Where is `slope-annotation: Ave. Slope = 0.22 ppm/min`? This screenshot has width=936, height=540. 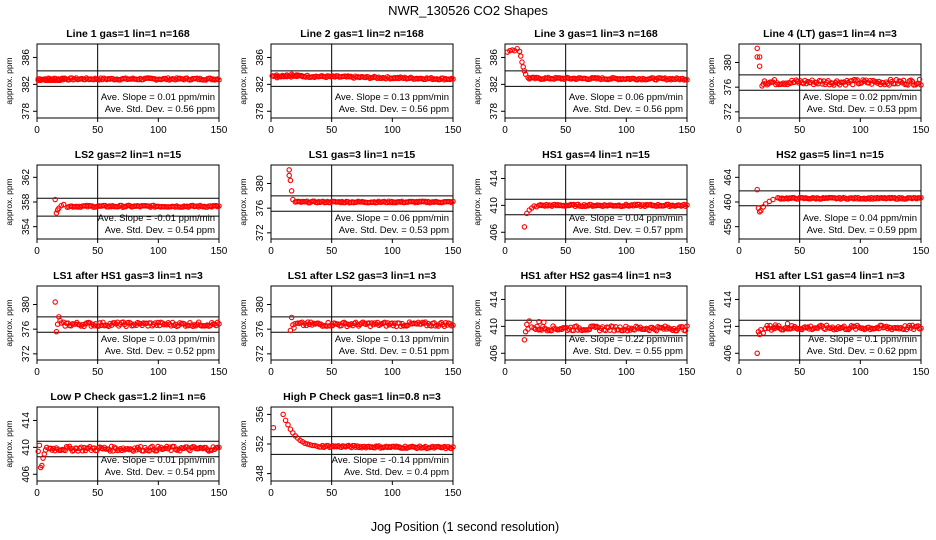
slope-annotation: Ave. Slope = 0.22 ppm/min is located at coordinates (626, 339).